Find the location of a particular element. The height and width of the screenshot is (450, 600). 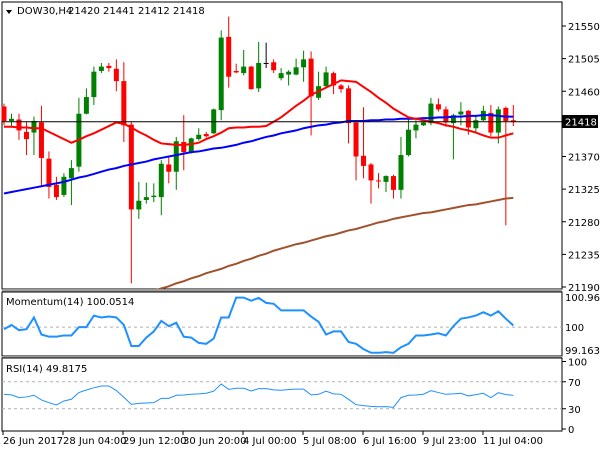

time-tick-label: 5 Jul 08:00 is located at coordinates (330, 441).